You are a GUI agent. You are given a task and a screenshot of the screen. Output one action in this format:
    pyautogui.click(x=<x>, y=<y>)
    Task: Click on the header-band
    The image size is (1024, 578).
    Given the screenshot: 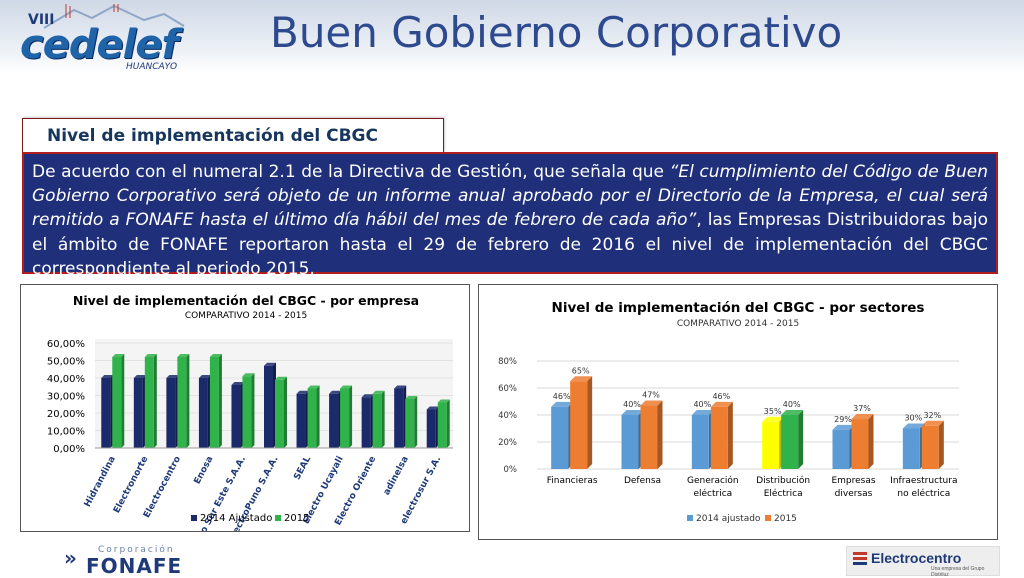 What is the action you would take?
    pyautogui.click(x=512, y=37)
    